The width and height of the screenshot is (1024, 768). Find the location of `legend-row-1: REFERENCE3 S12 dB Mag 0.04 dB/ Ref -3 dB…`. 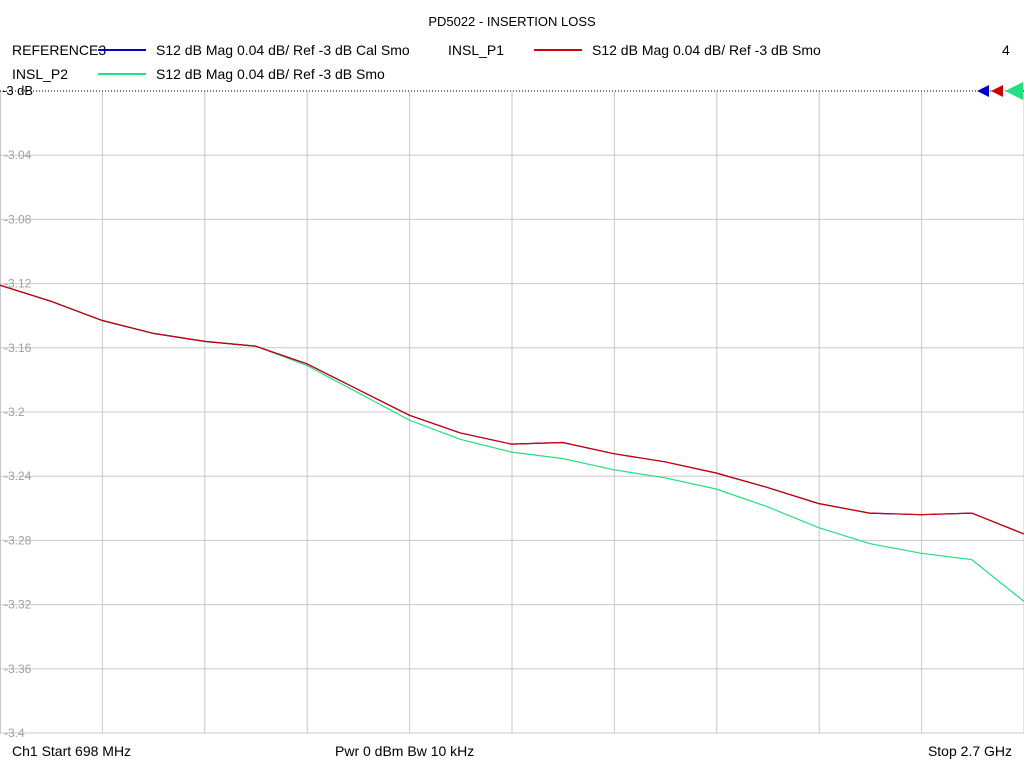

legend-row-1: REFERENCE3 S12 dB Mag 0.04 dB/ Ref -3 dB… is located at coordinates (512, 51).